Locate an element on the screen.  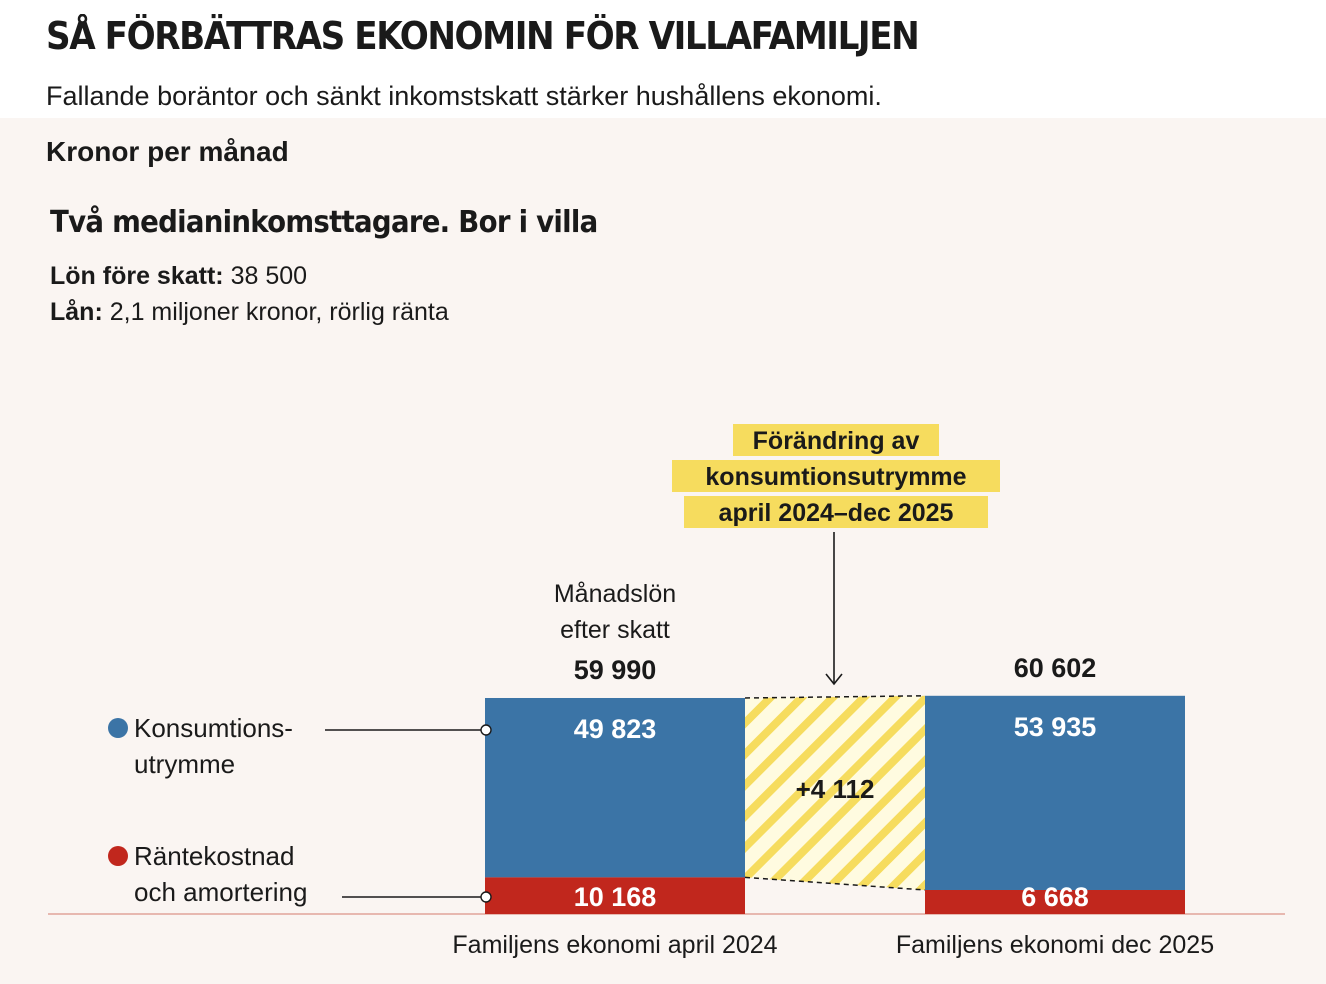
change-caption-line-2: konsumtionsutrymme is located at coordinates (835, 477).